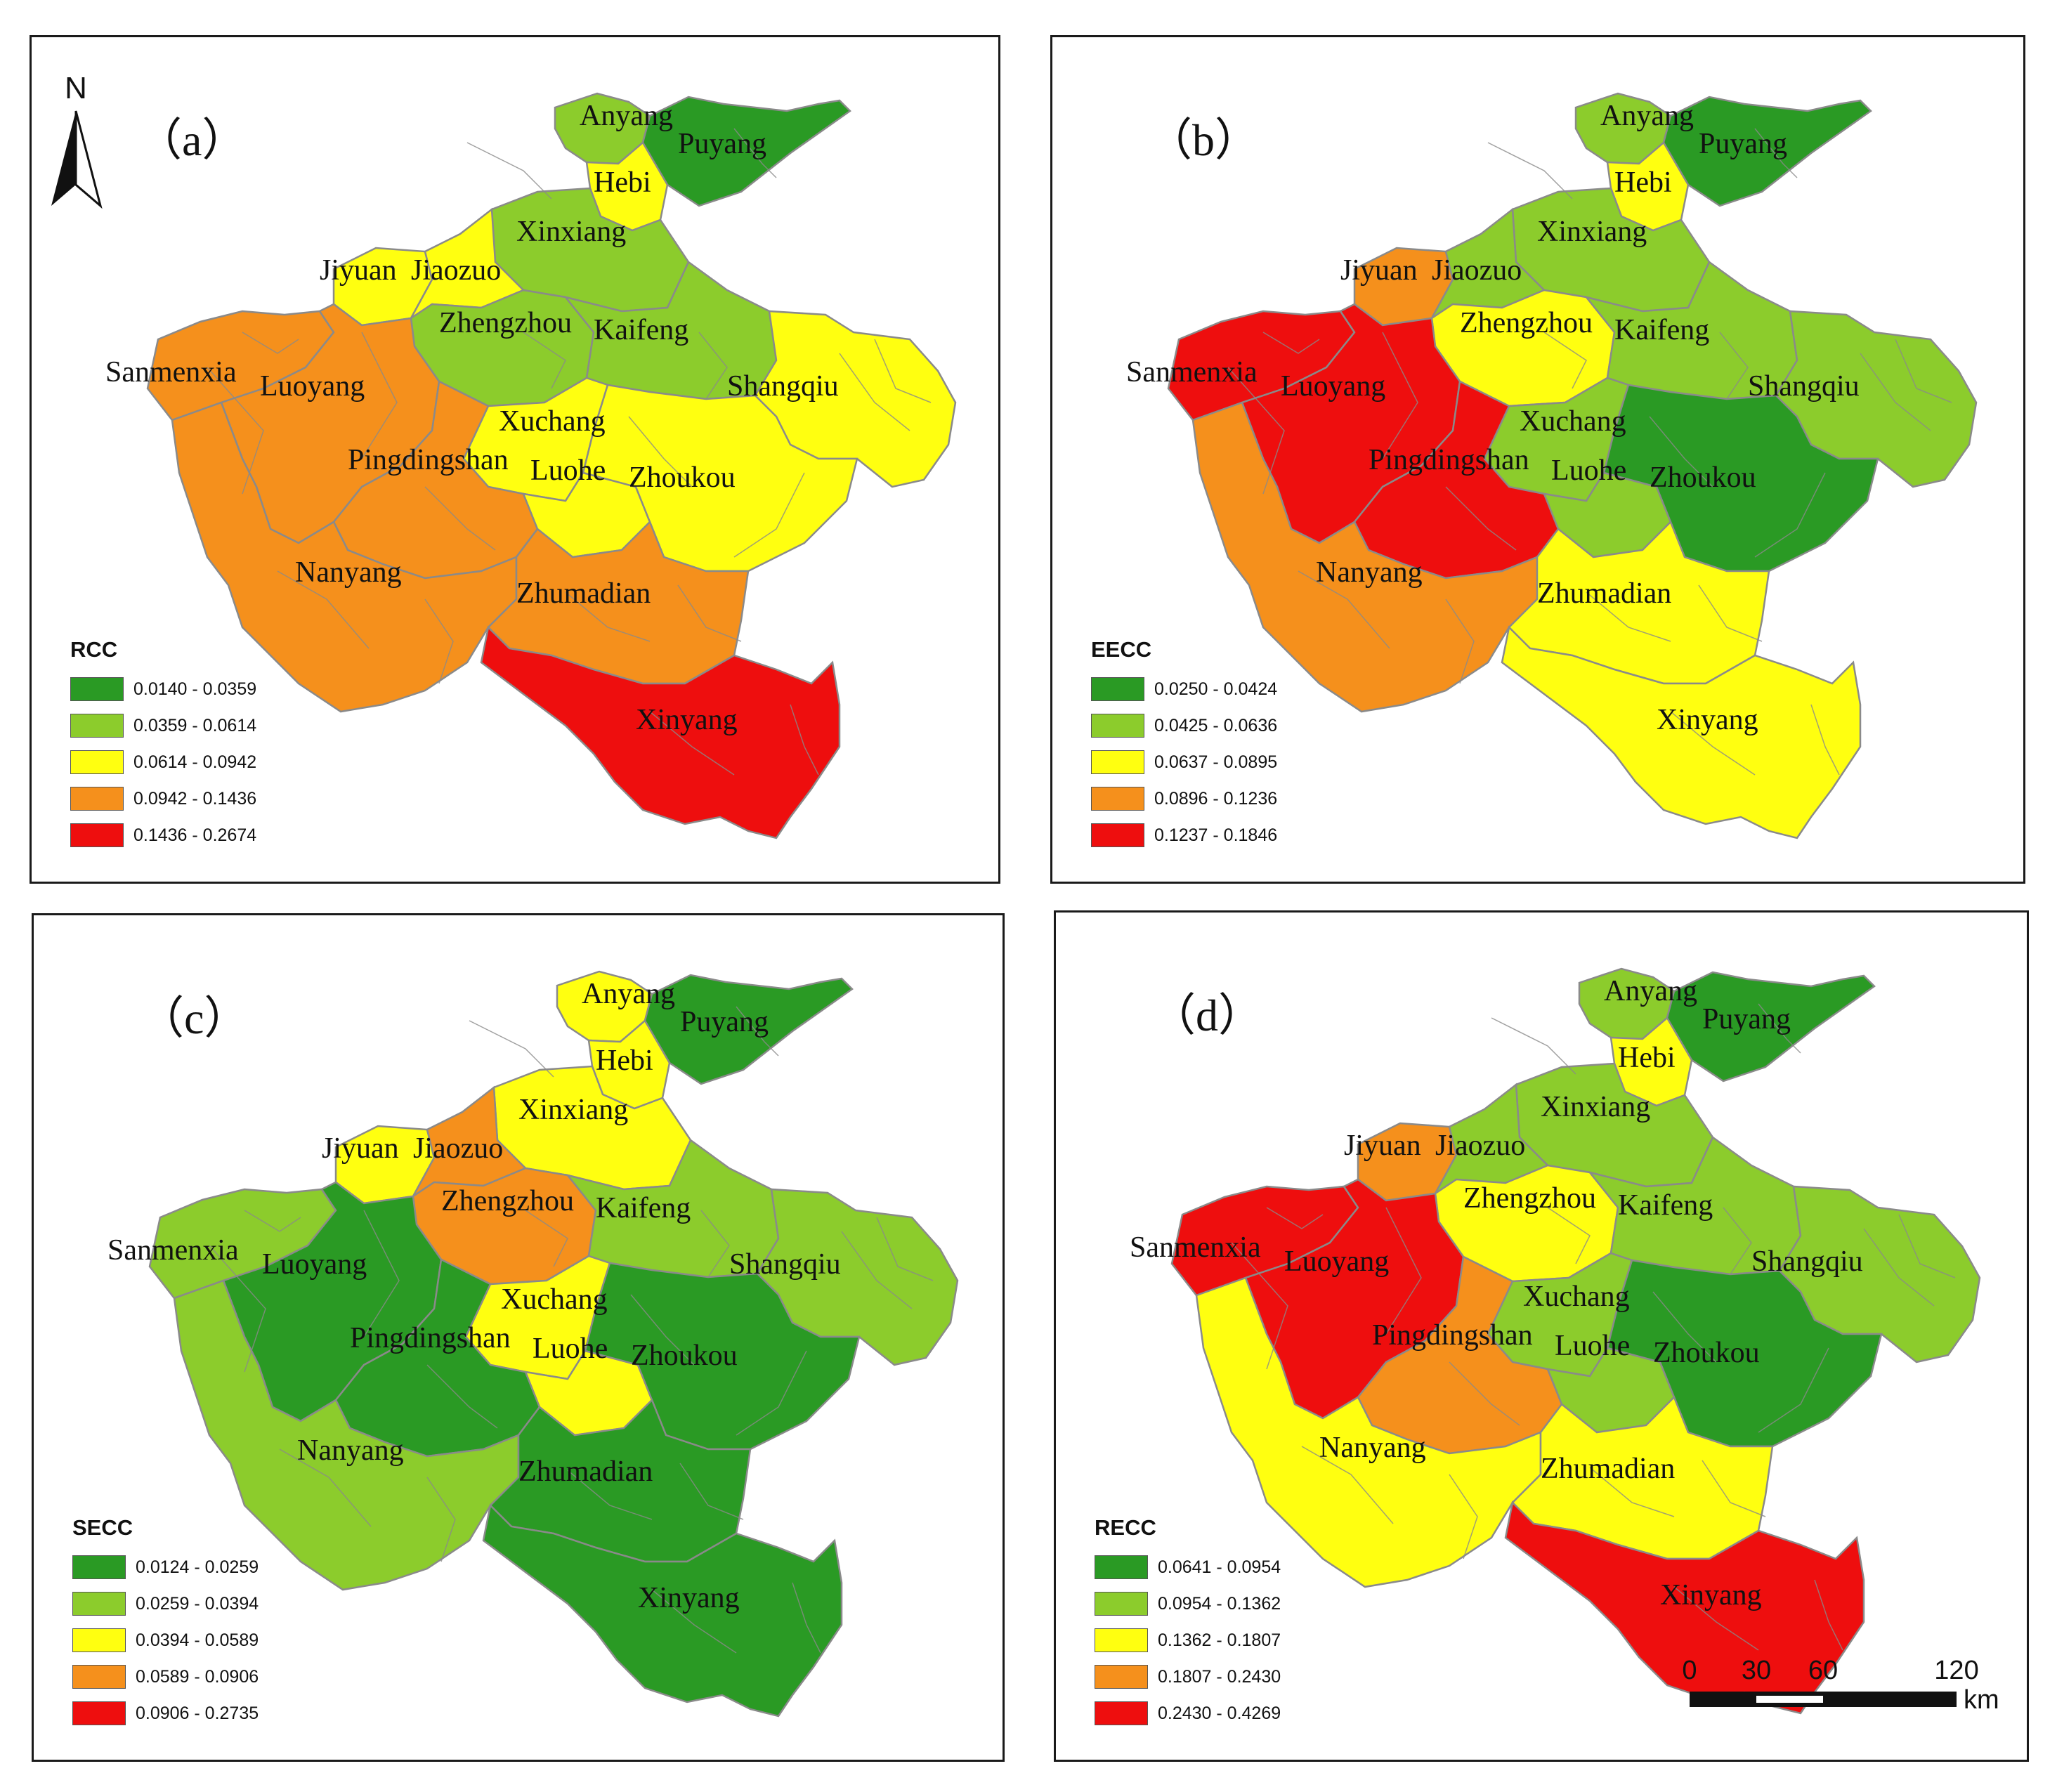 The width and height of the screenshot is (2057, 1792). What do you see at coordinates (1823, 1671) in the screenshot?
I see `svg-text: 60` at bounding box center [1823, 1671].